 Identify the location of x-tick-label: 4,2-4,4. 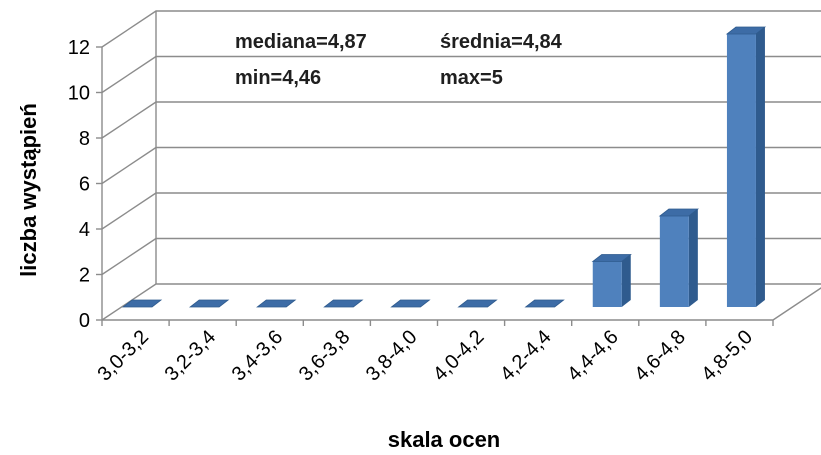
(526, 356).